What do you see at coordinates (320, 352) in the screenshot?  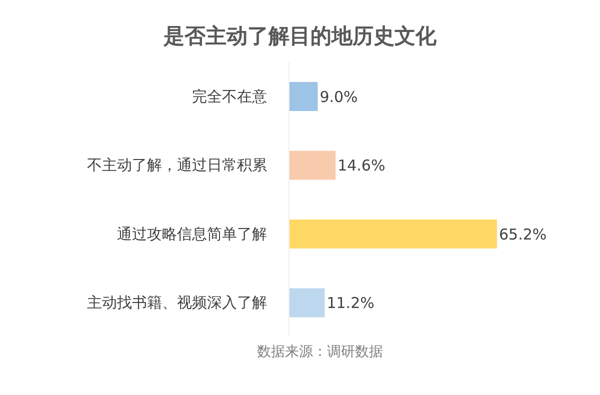 I see `source-note: 数据来源：调研数据` at bounding box center [320, 352].